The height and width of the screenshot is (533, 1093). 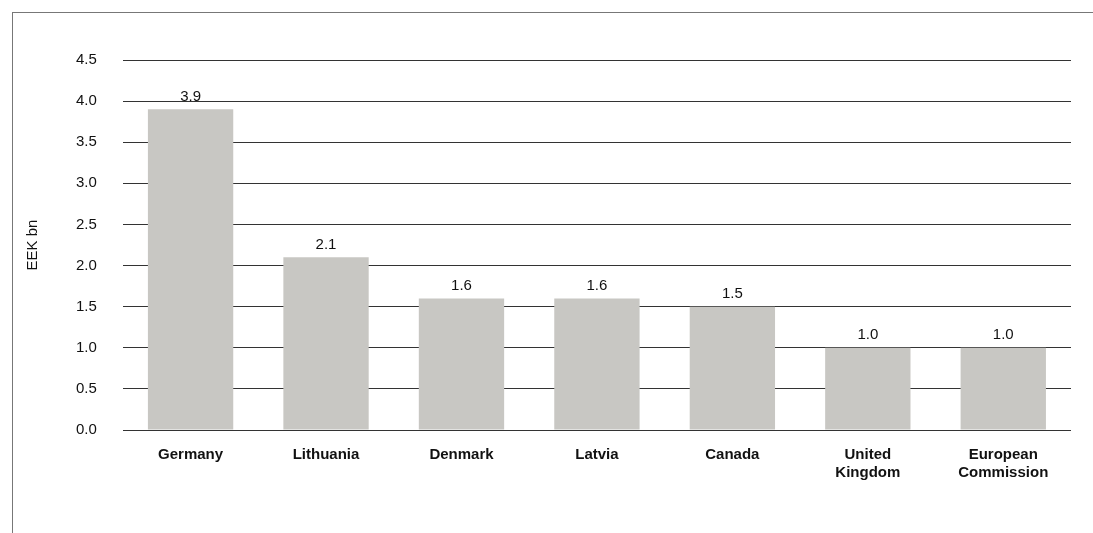 I want to click on y-tick-label: 0.0, so click(x=86, y=429).